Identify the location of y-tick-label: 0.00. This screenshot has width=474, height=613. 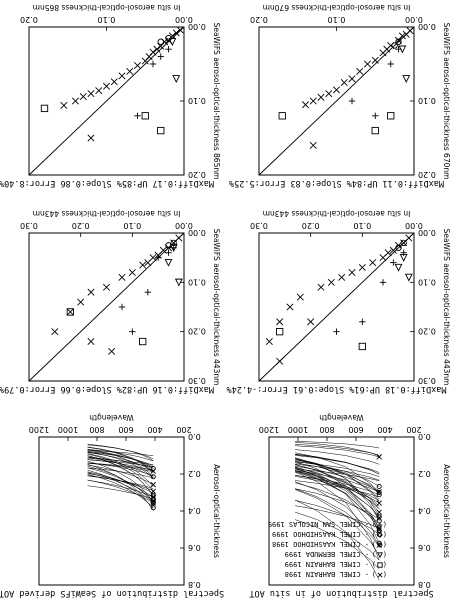
(427, 26).